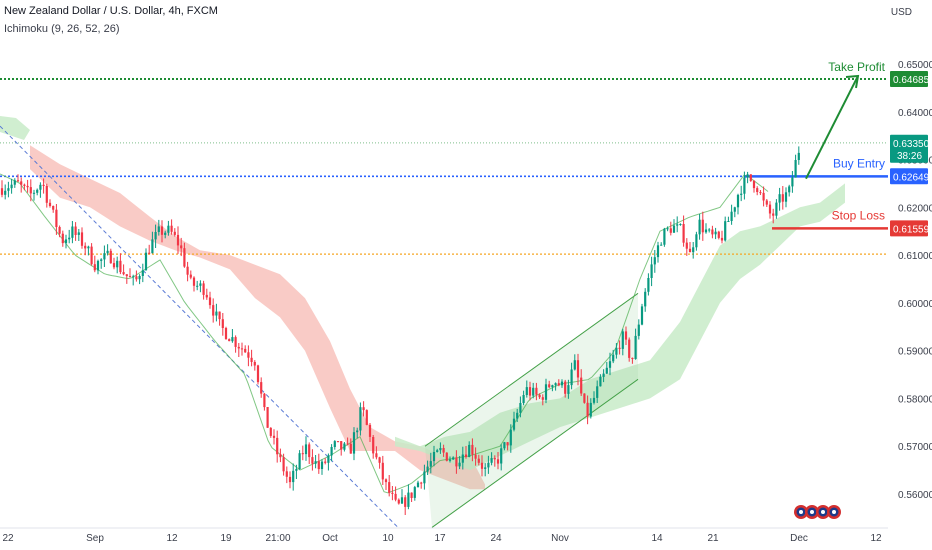 This screenshot has width=932, height=550. What do you see at coordinates (330, 538) in the screenshot?
I see `x-tick-label: Oct` at bounding box center [330, 538].